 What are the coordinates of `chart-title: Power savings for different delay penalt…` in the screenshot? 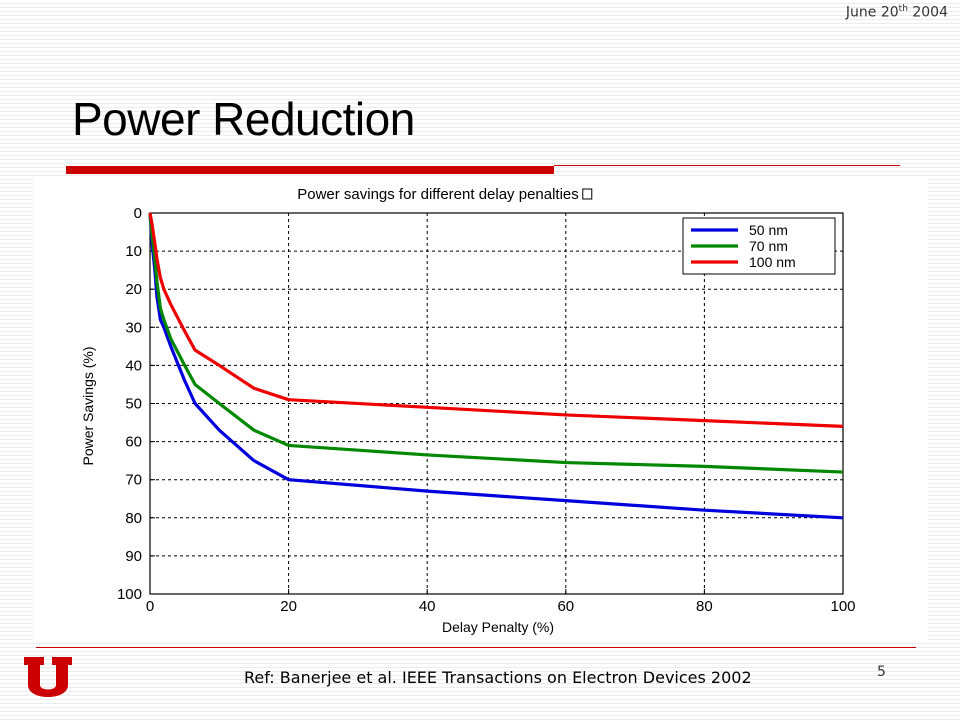 It's located at (438, 194).